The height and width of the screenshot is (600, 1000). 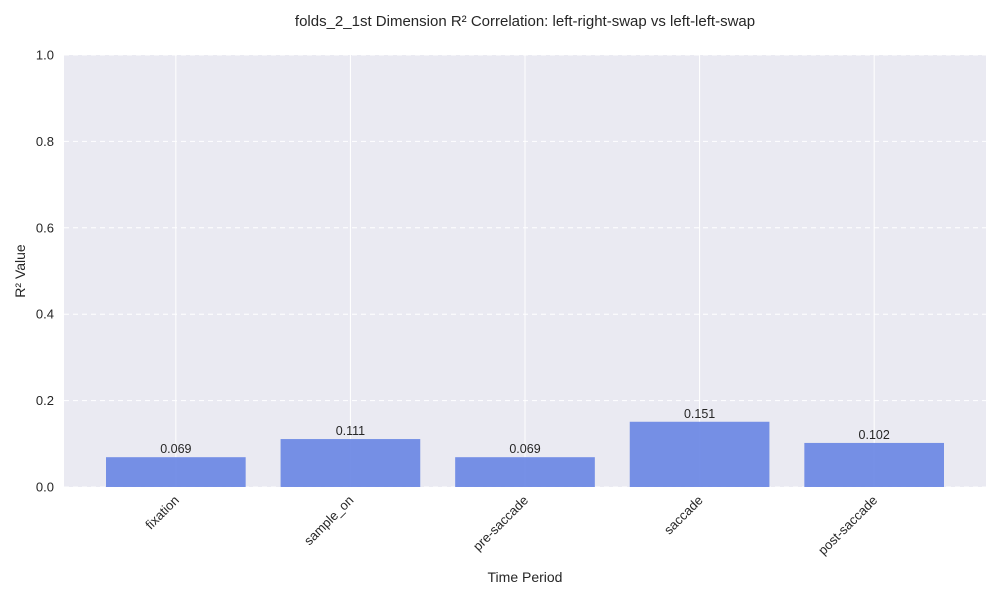 I want to click on x-tick-label: post-saccade, so click(x=847, y=525).